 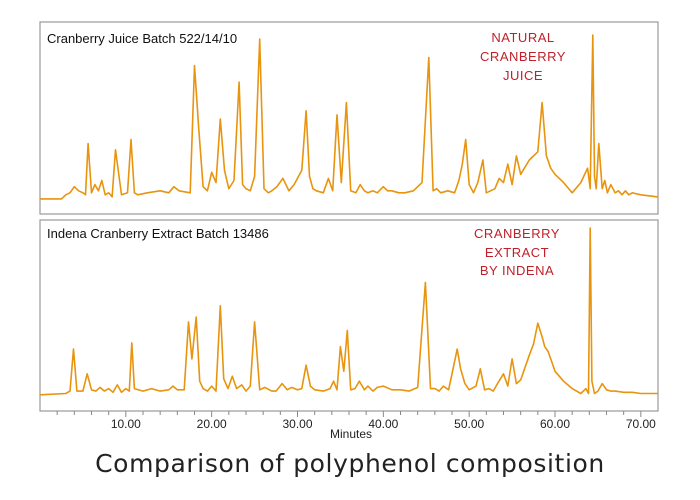 I want to click on x-tick-label: 40.00, so click(x=383, y=424).